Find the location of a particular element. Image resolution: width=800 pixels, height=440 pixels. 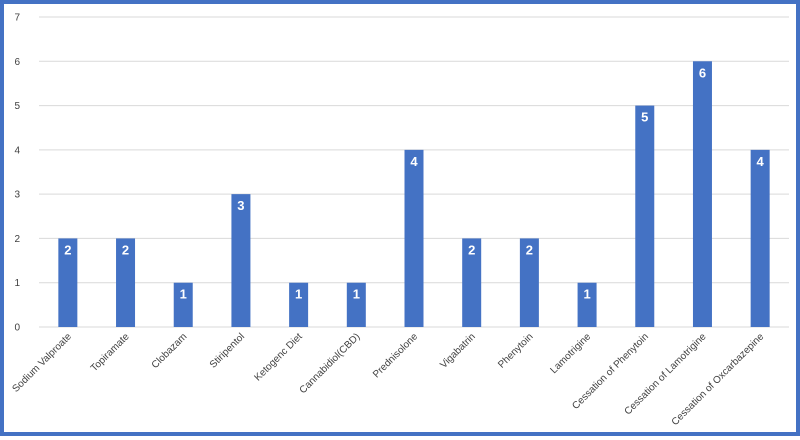

y-tick-label: 2 is located at coordinates (17, 239).